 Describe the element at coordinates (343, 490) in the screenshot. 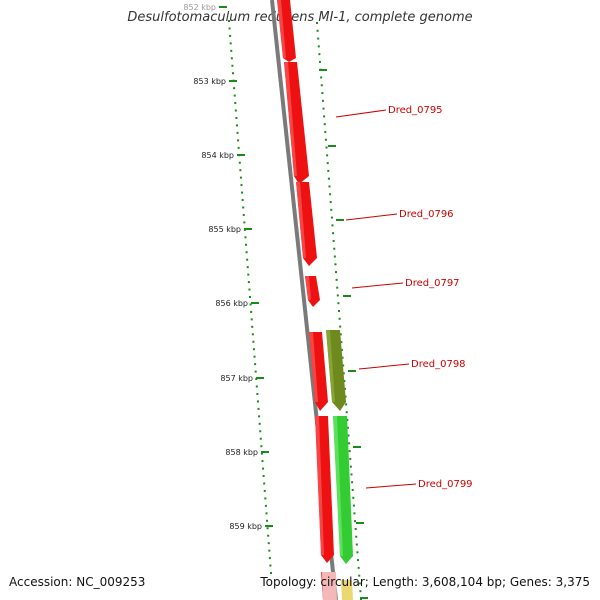

I see `gene-feature-green` at that location.